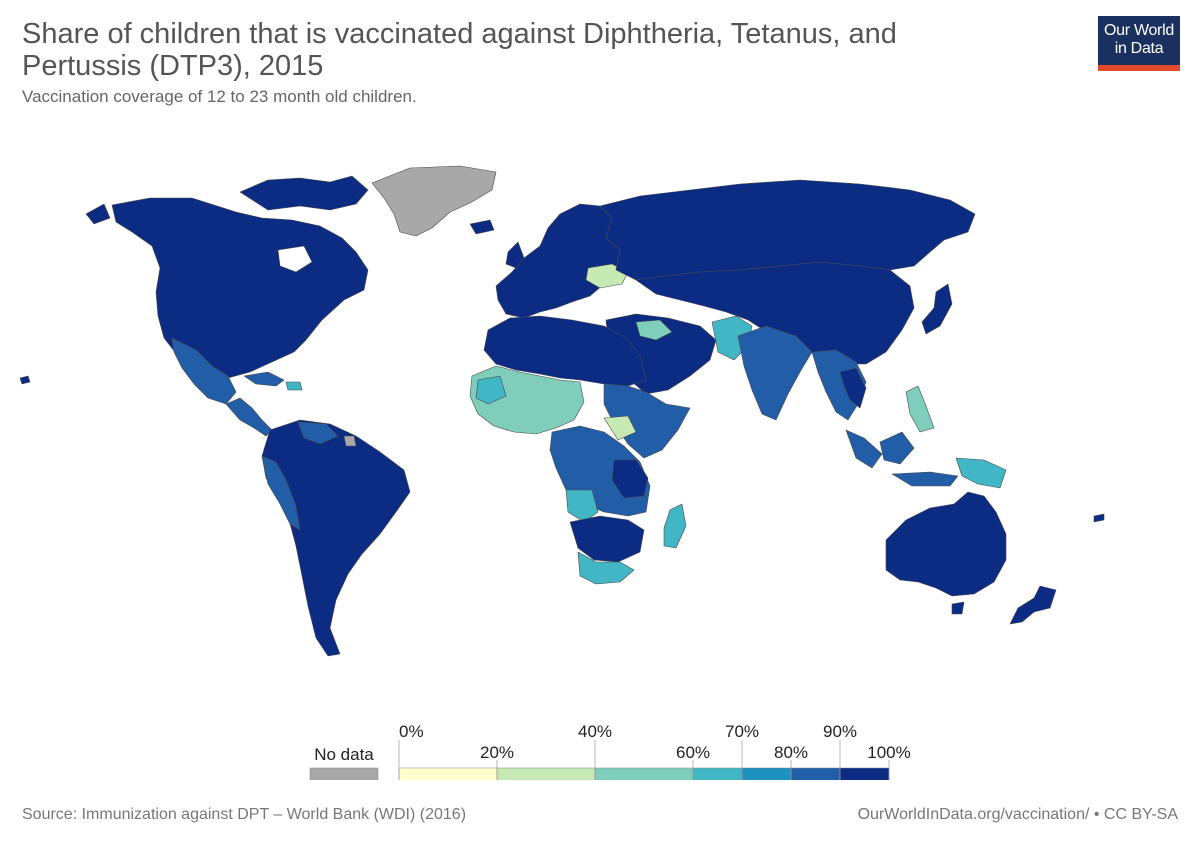 The image size is (1200, 847). What do you see at coordinates (294, 386) in the screenshot?
I see `region-hispaniola` at bounding box center [294, 386].